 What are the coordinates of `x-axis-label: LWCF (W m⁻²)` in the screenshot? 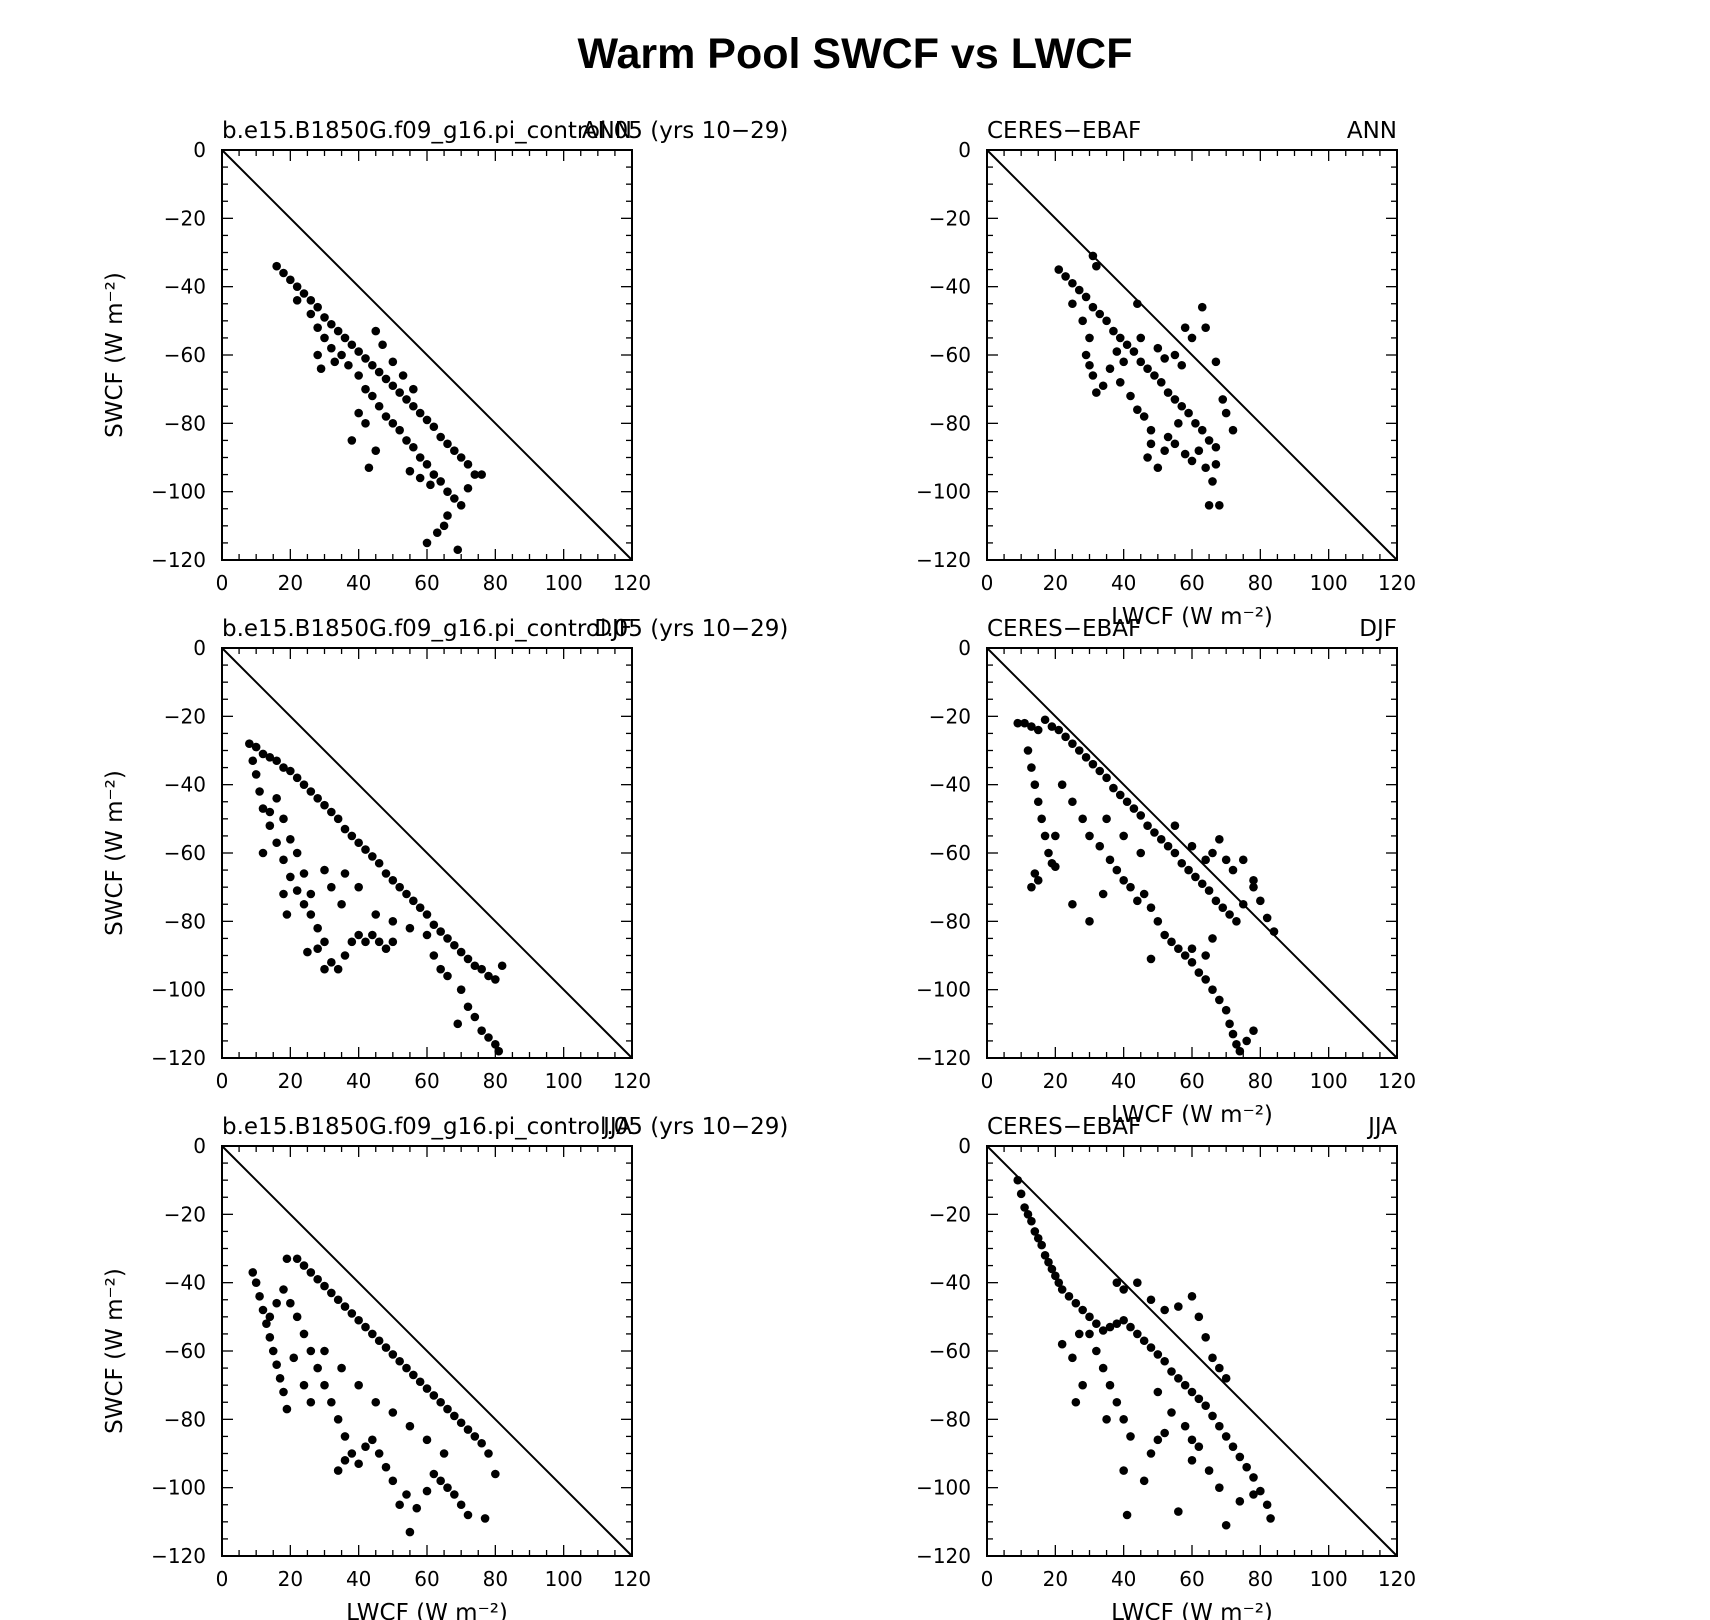 It's located at (1192, 1610).